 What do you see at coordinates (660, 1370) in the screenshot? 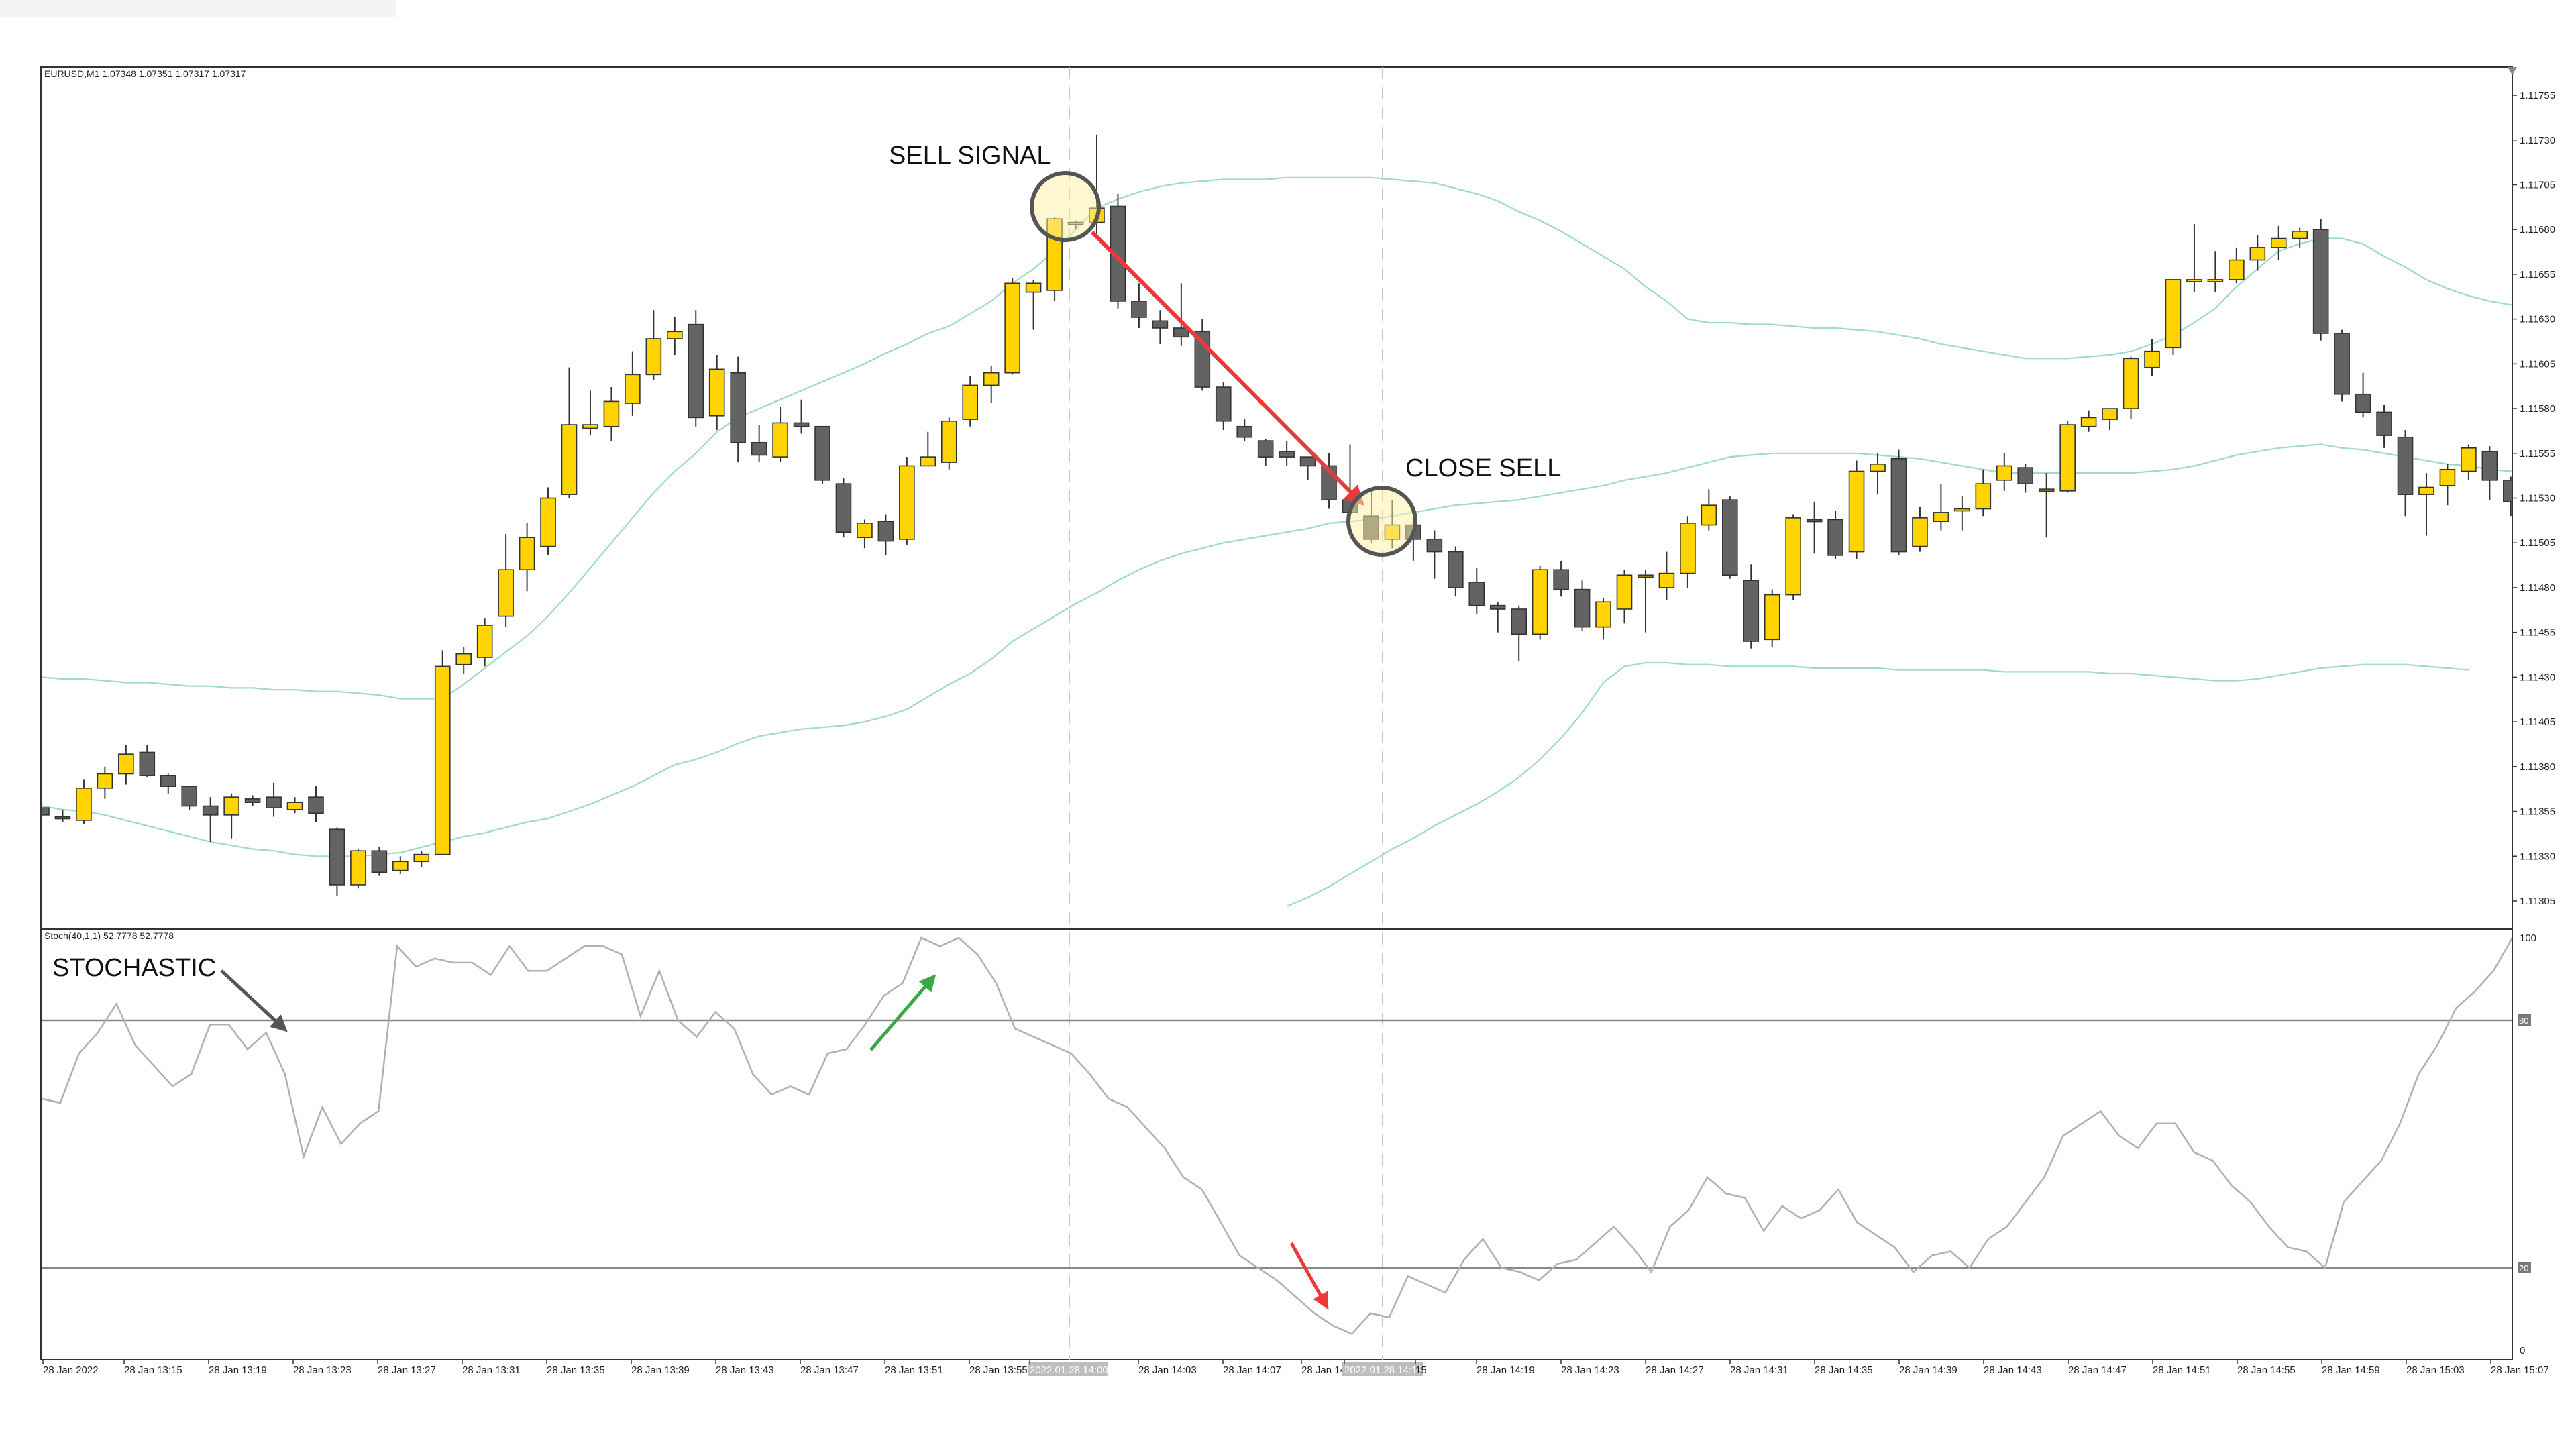
I see `time-tick-label: 28 Jan 13:39` at bounding box center [660, 1370].